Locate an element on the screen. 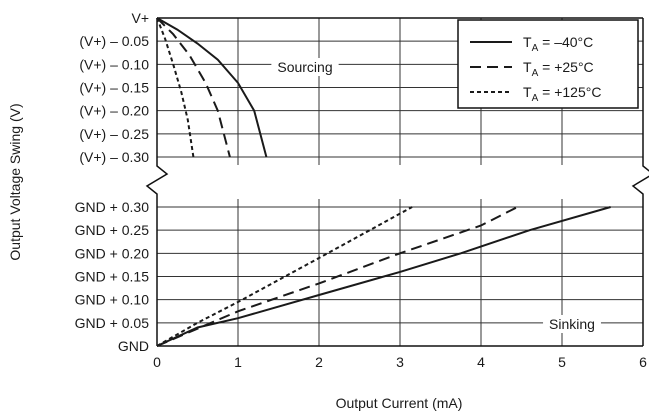 Image resolution: width=649 pixels, height=414 pixels. y-tick-label-upper: (V+) – 0.30 is located at coordinates (114, 157).